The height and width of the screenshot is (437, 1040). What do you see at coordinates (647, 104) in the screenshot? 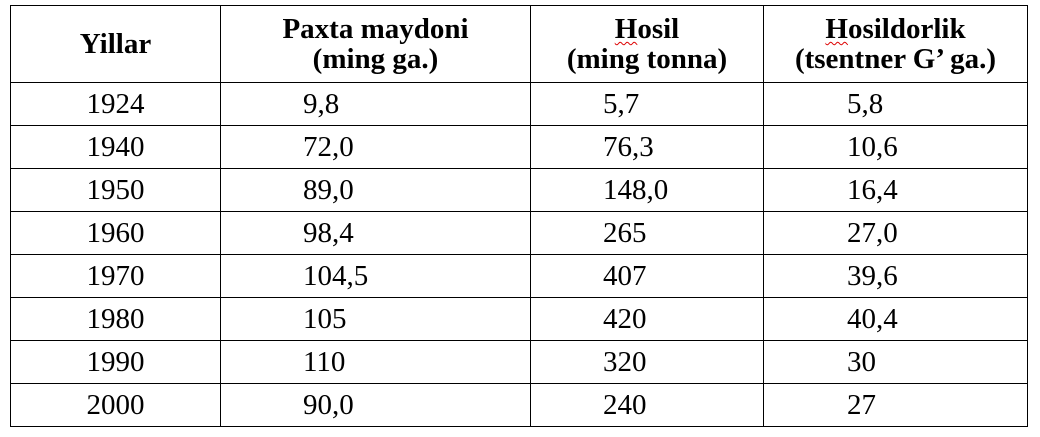
I see `table-cell: 5,7` at bounding box center [647, 104].